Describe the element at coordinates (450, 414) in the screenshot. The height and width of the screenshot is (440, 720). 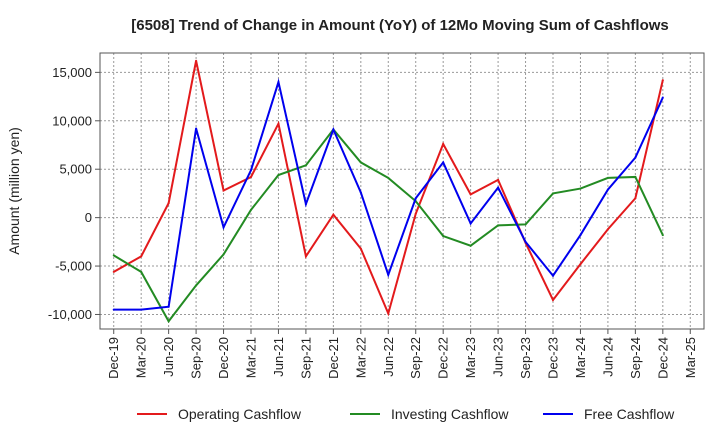
I see `investing-cashflow-legend-label: Investing Cashflow` at that location.